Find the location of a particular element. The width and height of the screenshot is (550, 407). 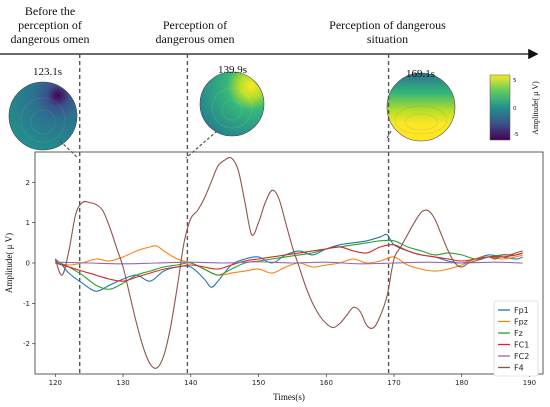

phase-label-3: Perception of dangerous situation is located at coordinates (387, 32).